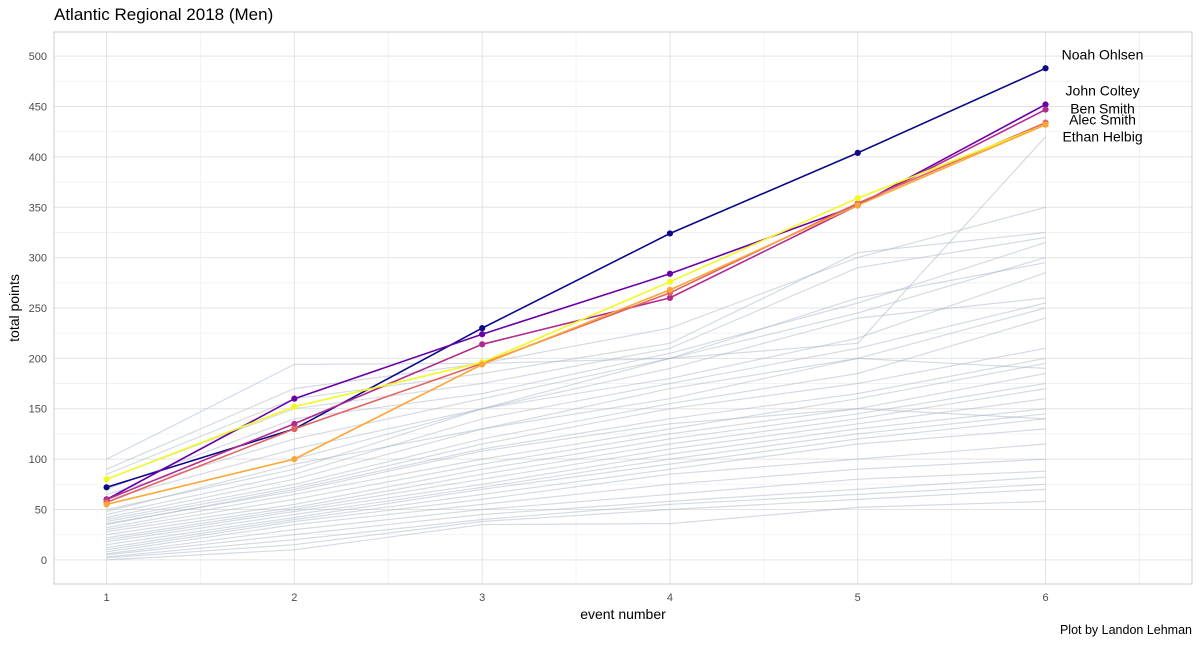  Describe the element at coordinates (1103, 91) in the screenshot. I see `series-end-label: John Coltey` at that location.